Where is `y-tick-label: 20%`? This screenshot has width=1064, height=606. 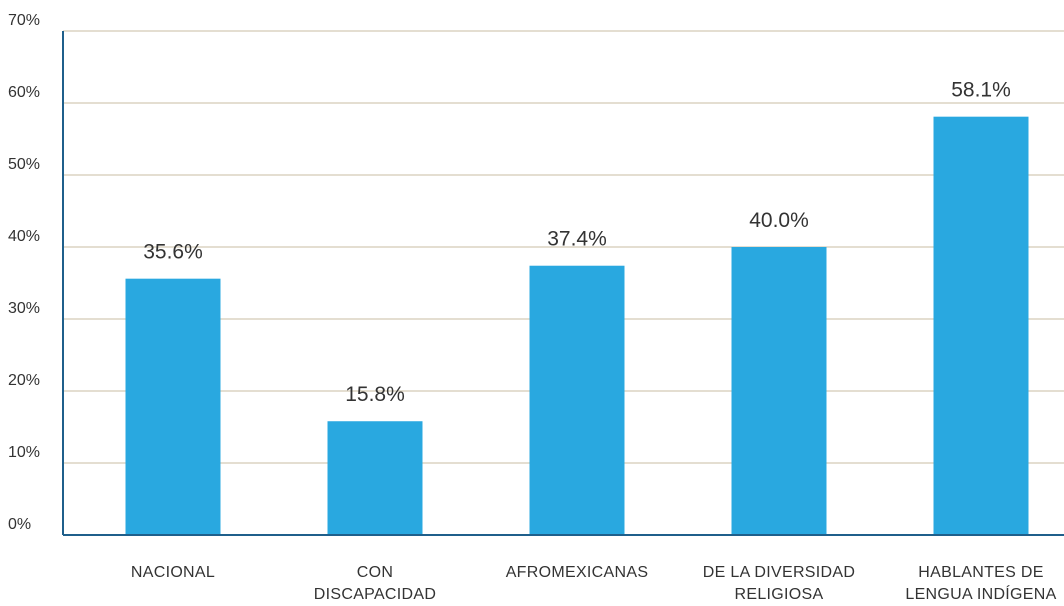
y-tick-label: 20% is located at coordinates (24, 380).